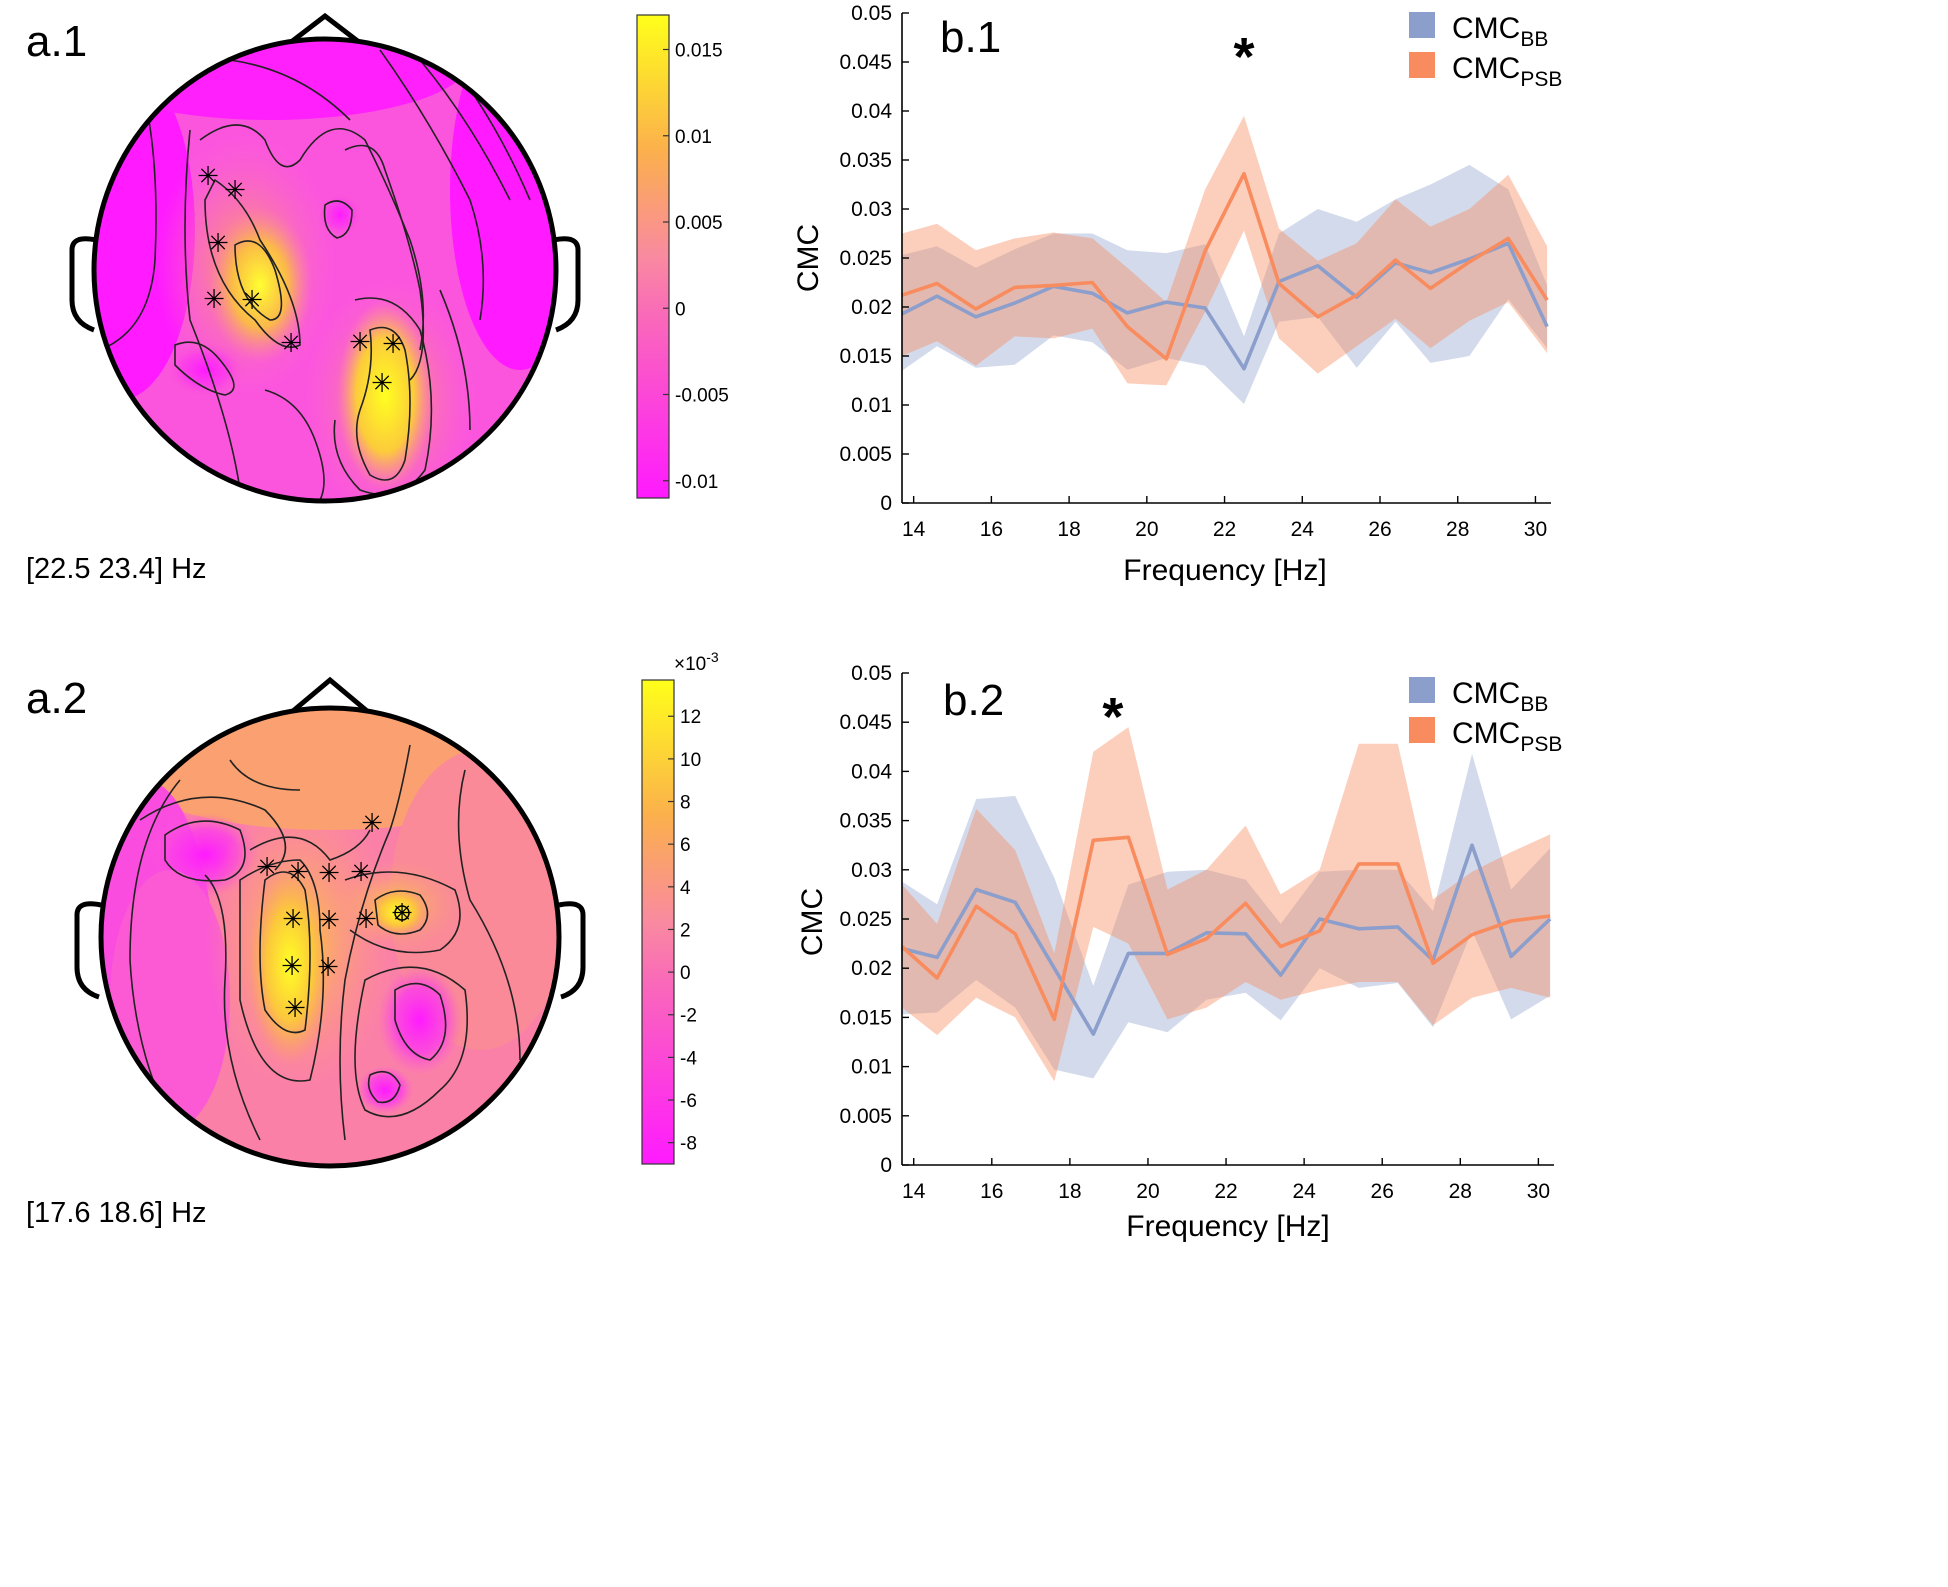 The width and height of the screenshot is (1948, 1587). What do you see at coordinates (865, 160) in the screenshot?
I see `y-tick-label-b1: 0.035` at bounding box center [865, 160].